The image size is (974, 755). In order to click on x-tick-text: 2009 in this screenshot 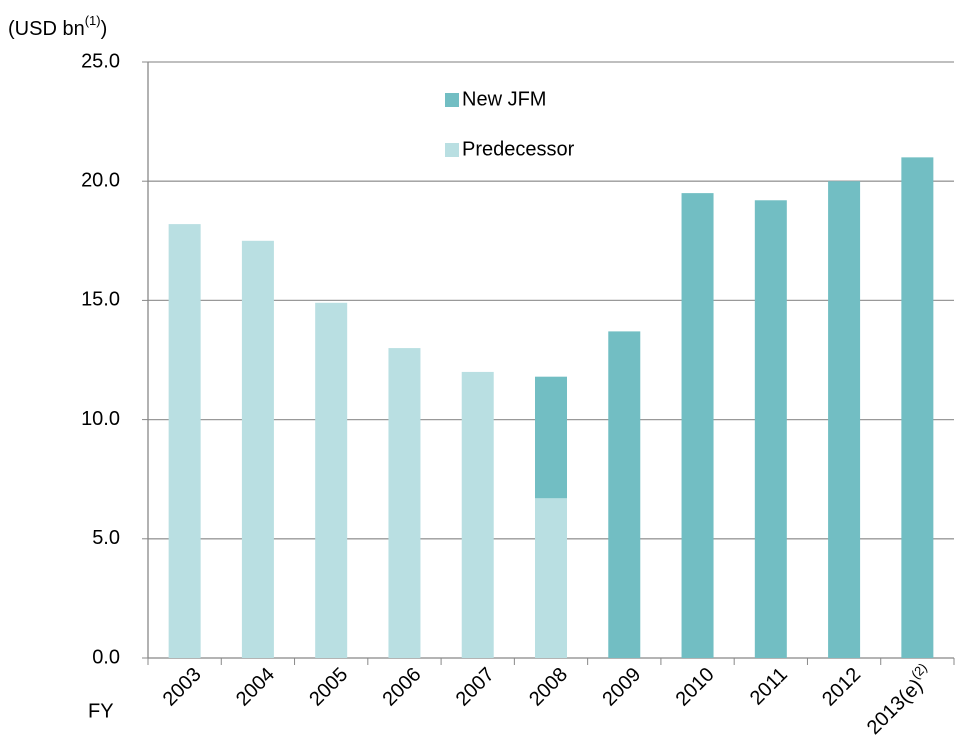, I will do `click(622, 687)`.